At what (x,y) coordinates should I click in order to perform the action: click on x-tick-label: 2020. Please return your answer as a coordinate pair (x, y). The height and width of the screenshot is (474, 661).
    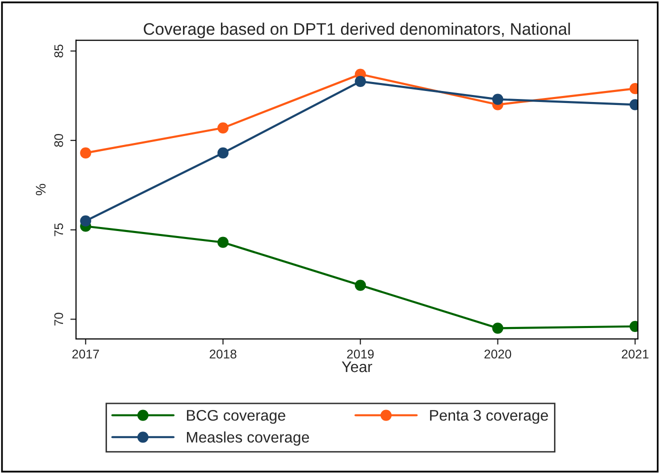
    Looking at the image, I should click on (498, 354).